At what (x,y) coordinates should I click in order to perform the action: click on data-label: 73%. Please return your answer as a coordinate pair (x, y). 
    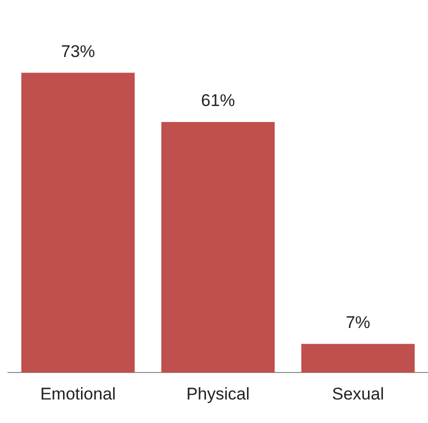
    Looking at the image, I should click on (78, 51).